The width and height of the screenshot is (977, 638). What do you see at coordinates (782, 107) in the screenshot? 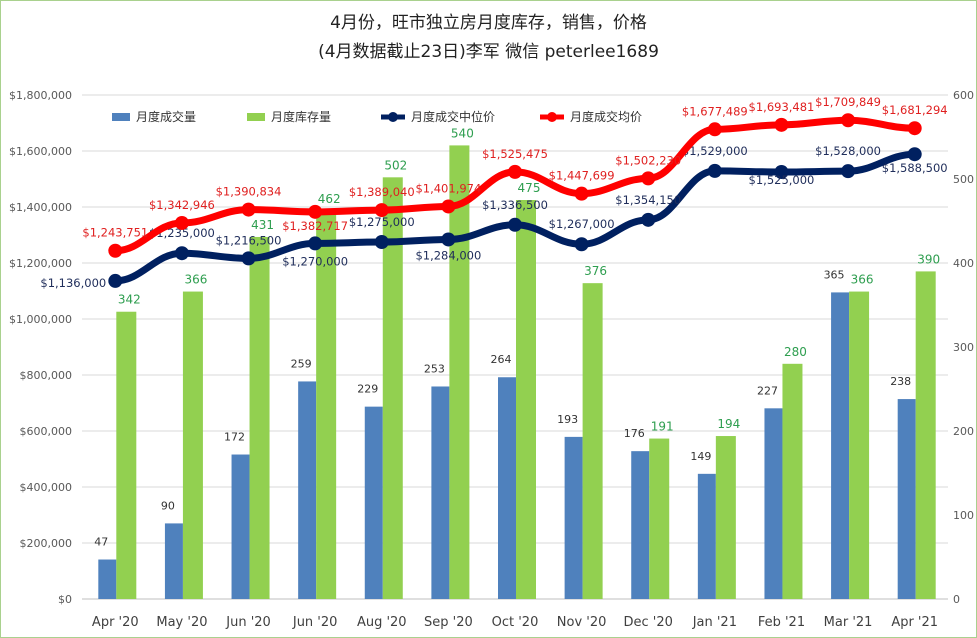
I see `average-price-label: $1,693,481` at bounding box center [782, 107].